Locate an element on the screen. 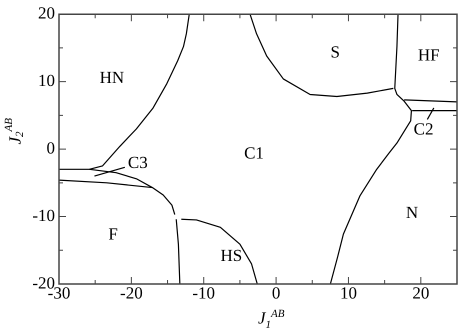 The height and width of the screenshot is (333, 458). annotation: HN is located at coordinates (112, 77).